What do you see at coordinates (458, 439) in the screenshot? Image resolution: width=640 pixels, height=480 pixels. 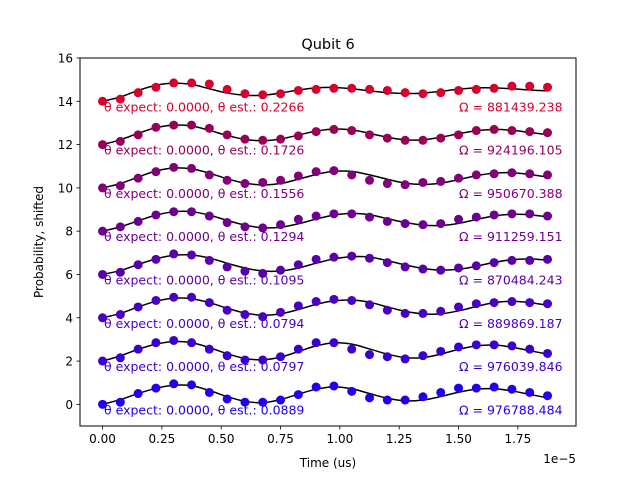 I see `x-tick-label: 1.50` at bounding box center [458, 439].